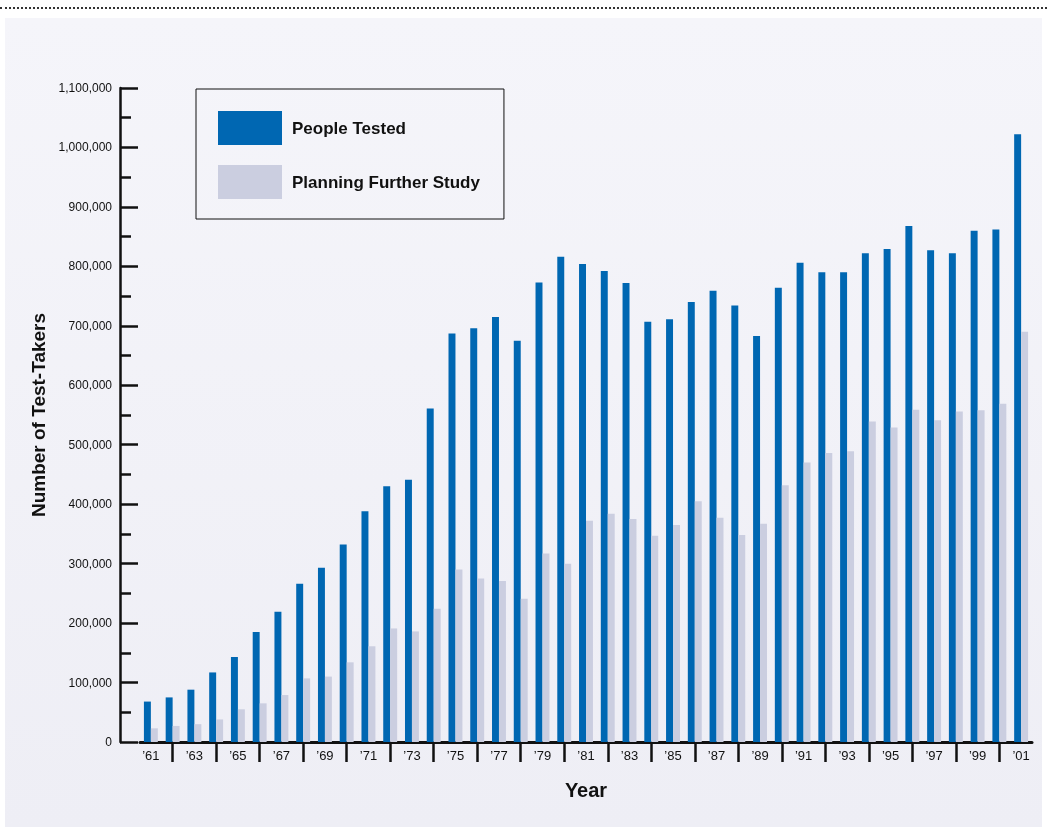  Describe the element at coordinates (977, 755) in the screenshot. I see `x-tick-label: ’99` at that location.